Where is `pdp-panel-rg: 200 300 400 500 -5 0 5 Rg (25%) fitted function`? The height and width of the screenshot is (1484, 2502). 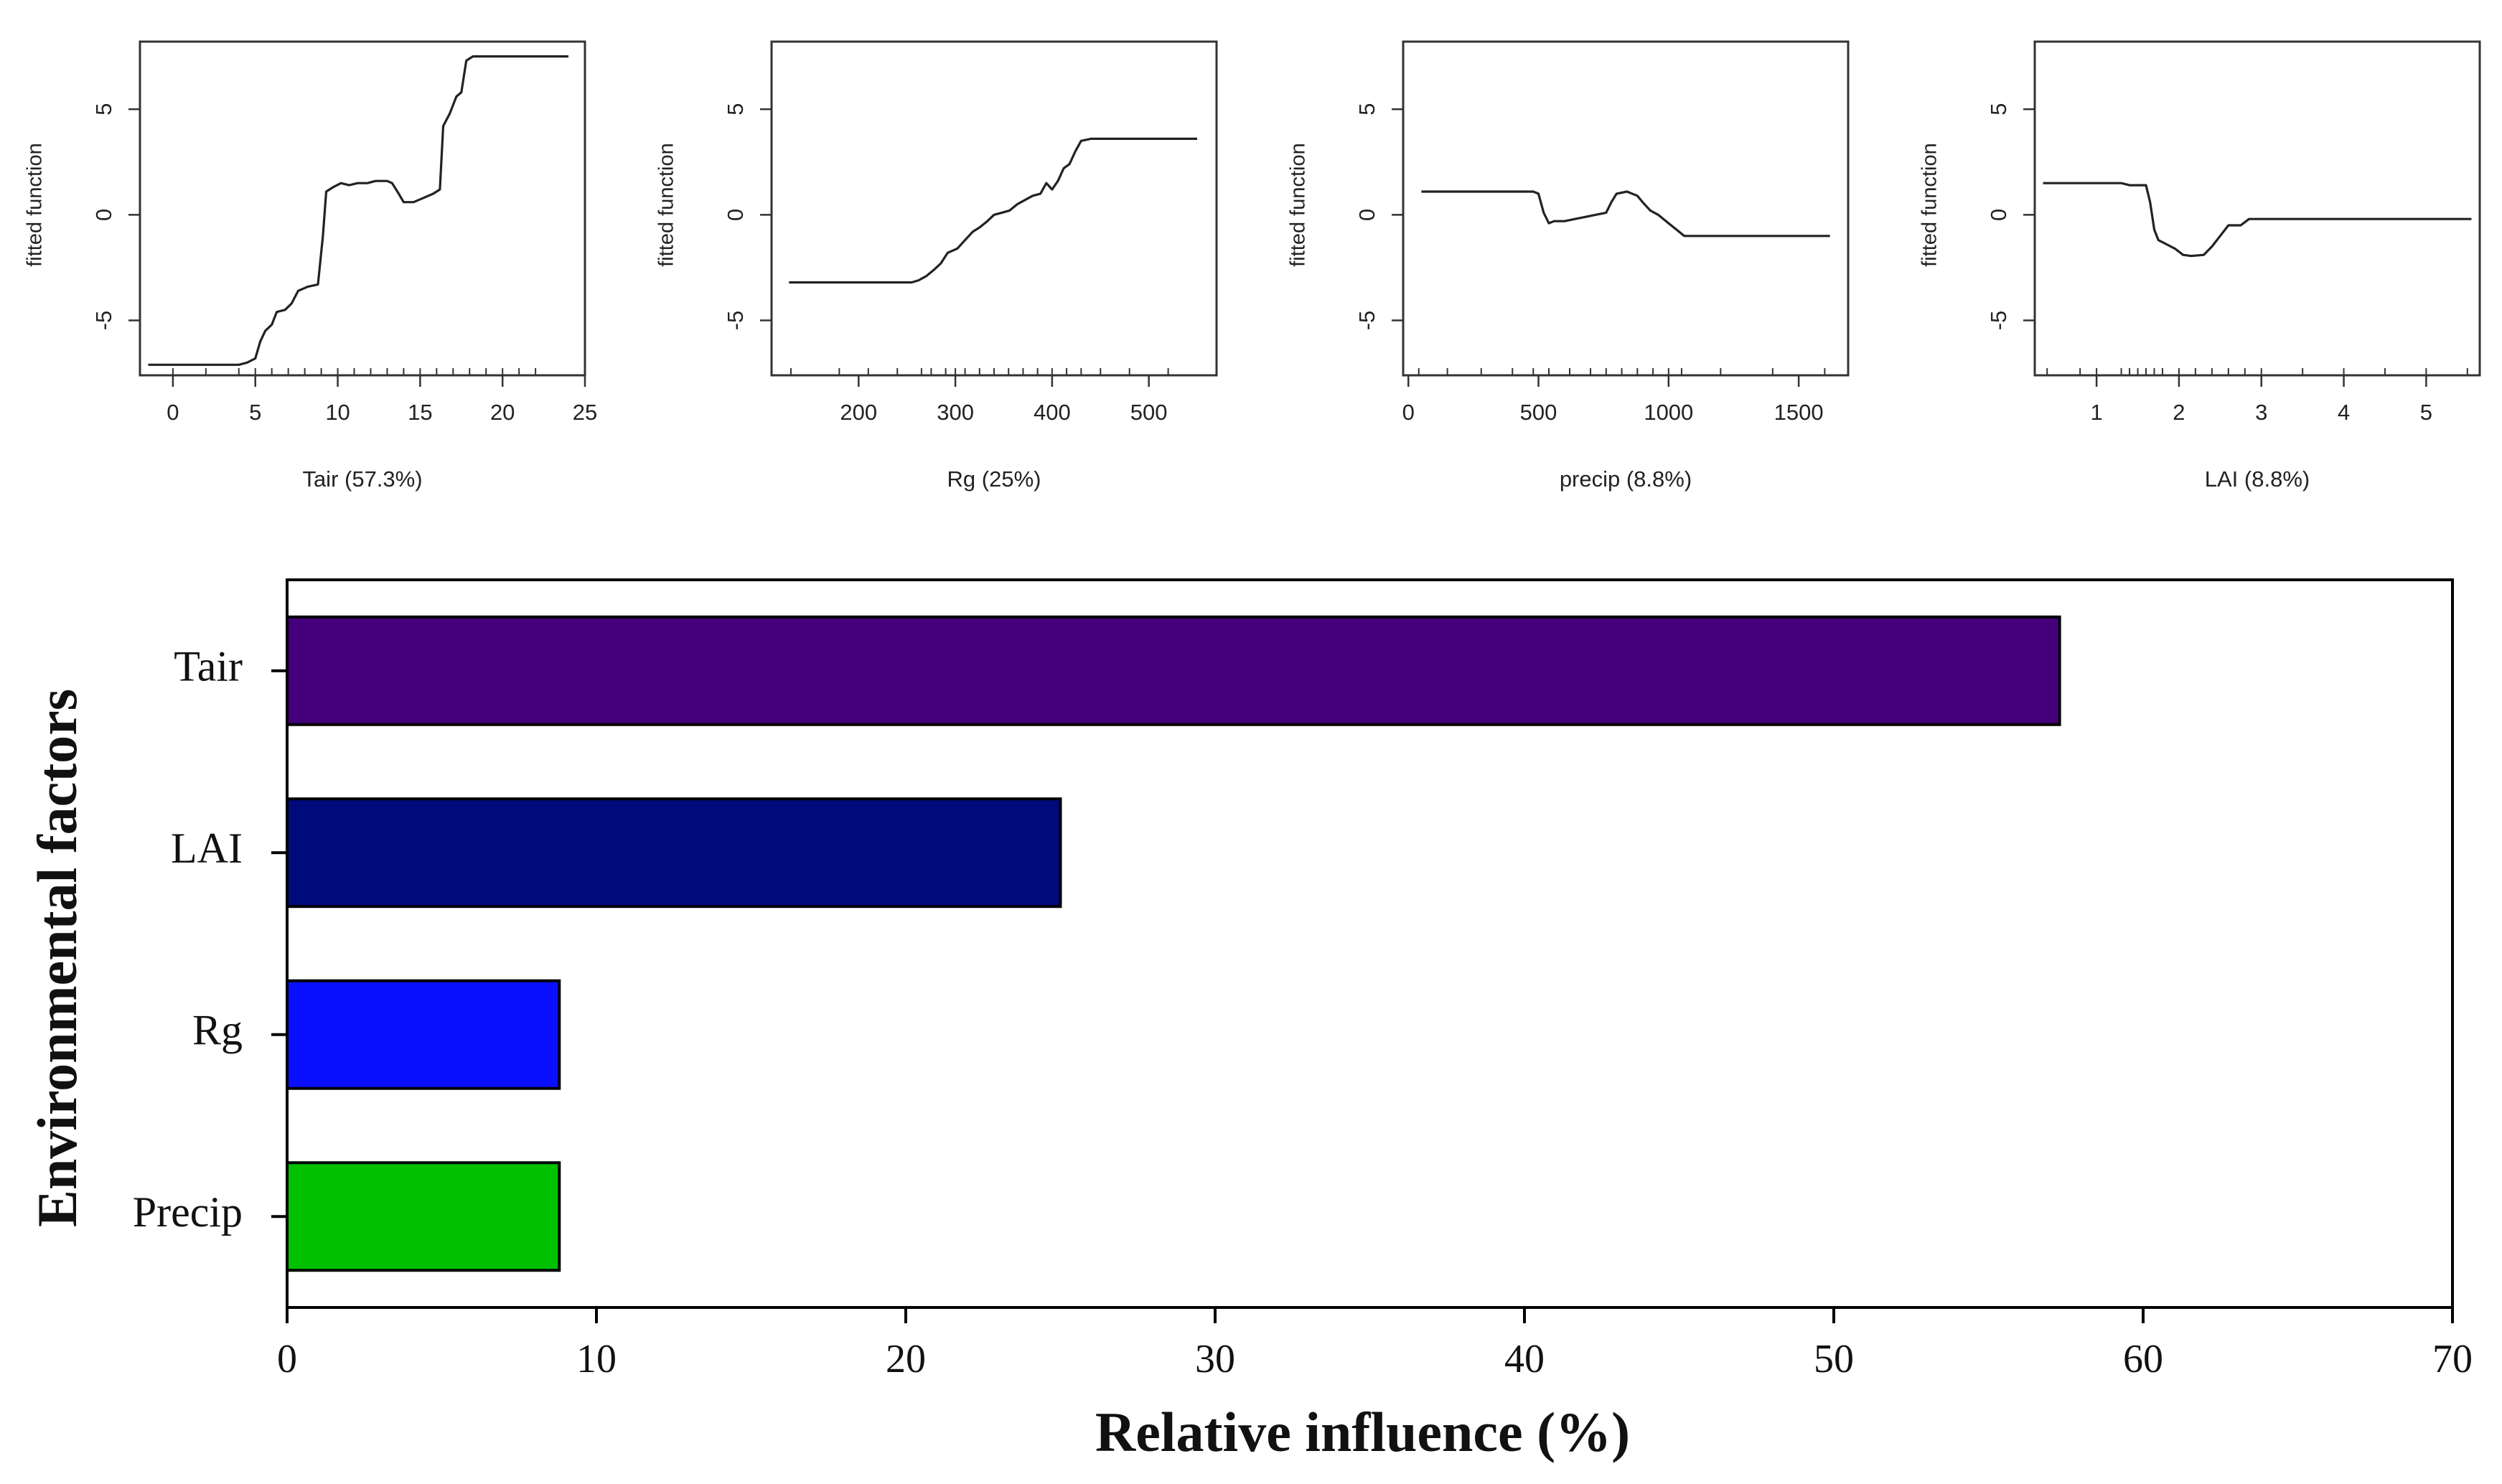
pdp-panel-rg: 200 300 400 500 -5 0 5 Rg (25%) fitted function is located at coordinates (936, 266).